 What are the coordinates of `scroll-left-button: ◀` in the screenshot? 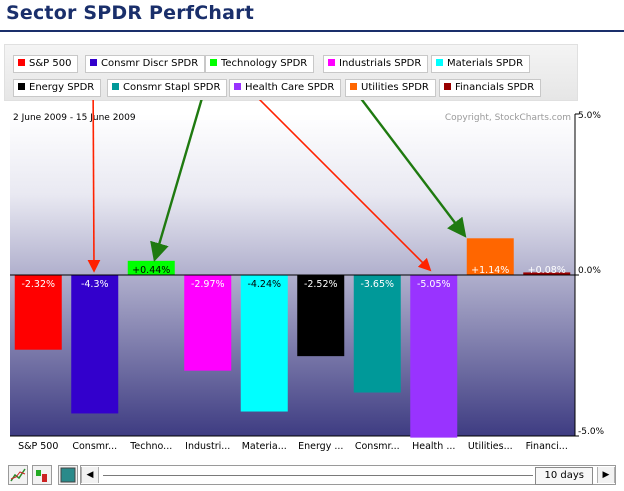 It's located at (90, 475).